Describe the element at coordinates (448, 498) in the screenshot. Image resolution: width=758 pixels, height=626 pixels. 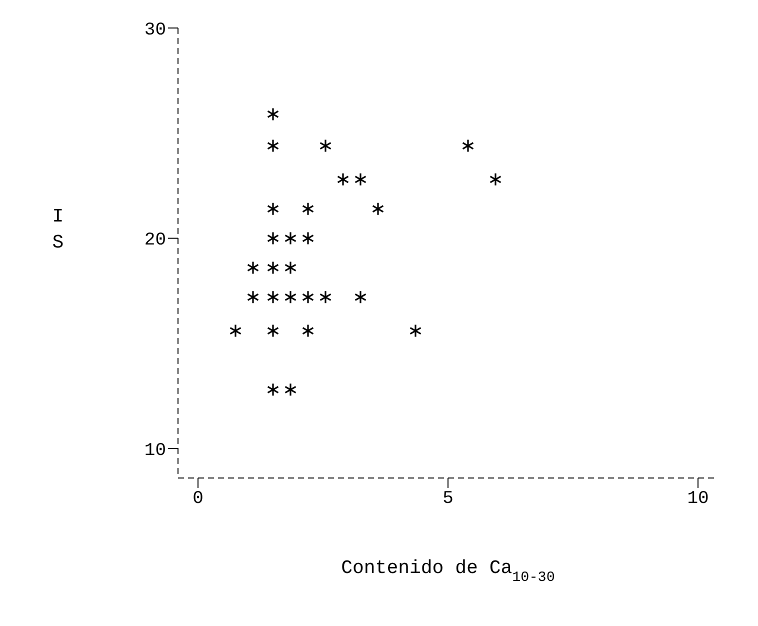
I see `x-tick-label: 5` at that location.